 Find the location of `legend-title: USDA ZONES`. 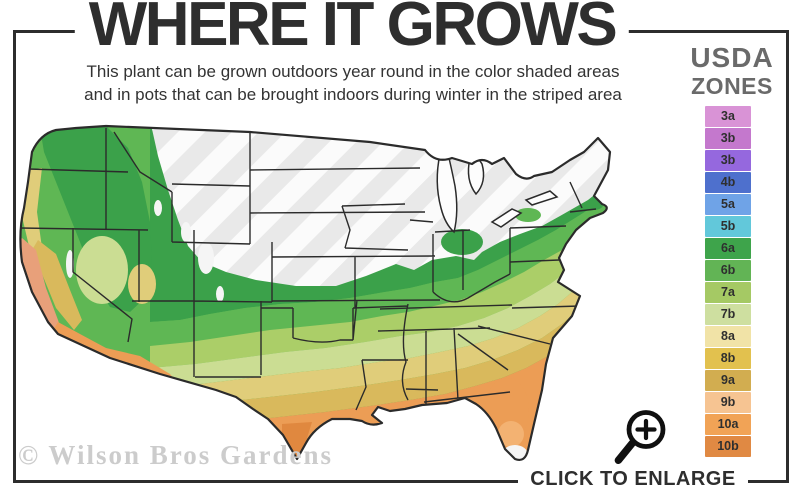

legend-title: USDA ZONES is located at coordinates (732, 71).